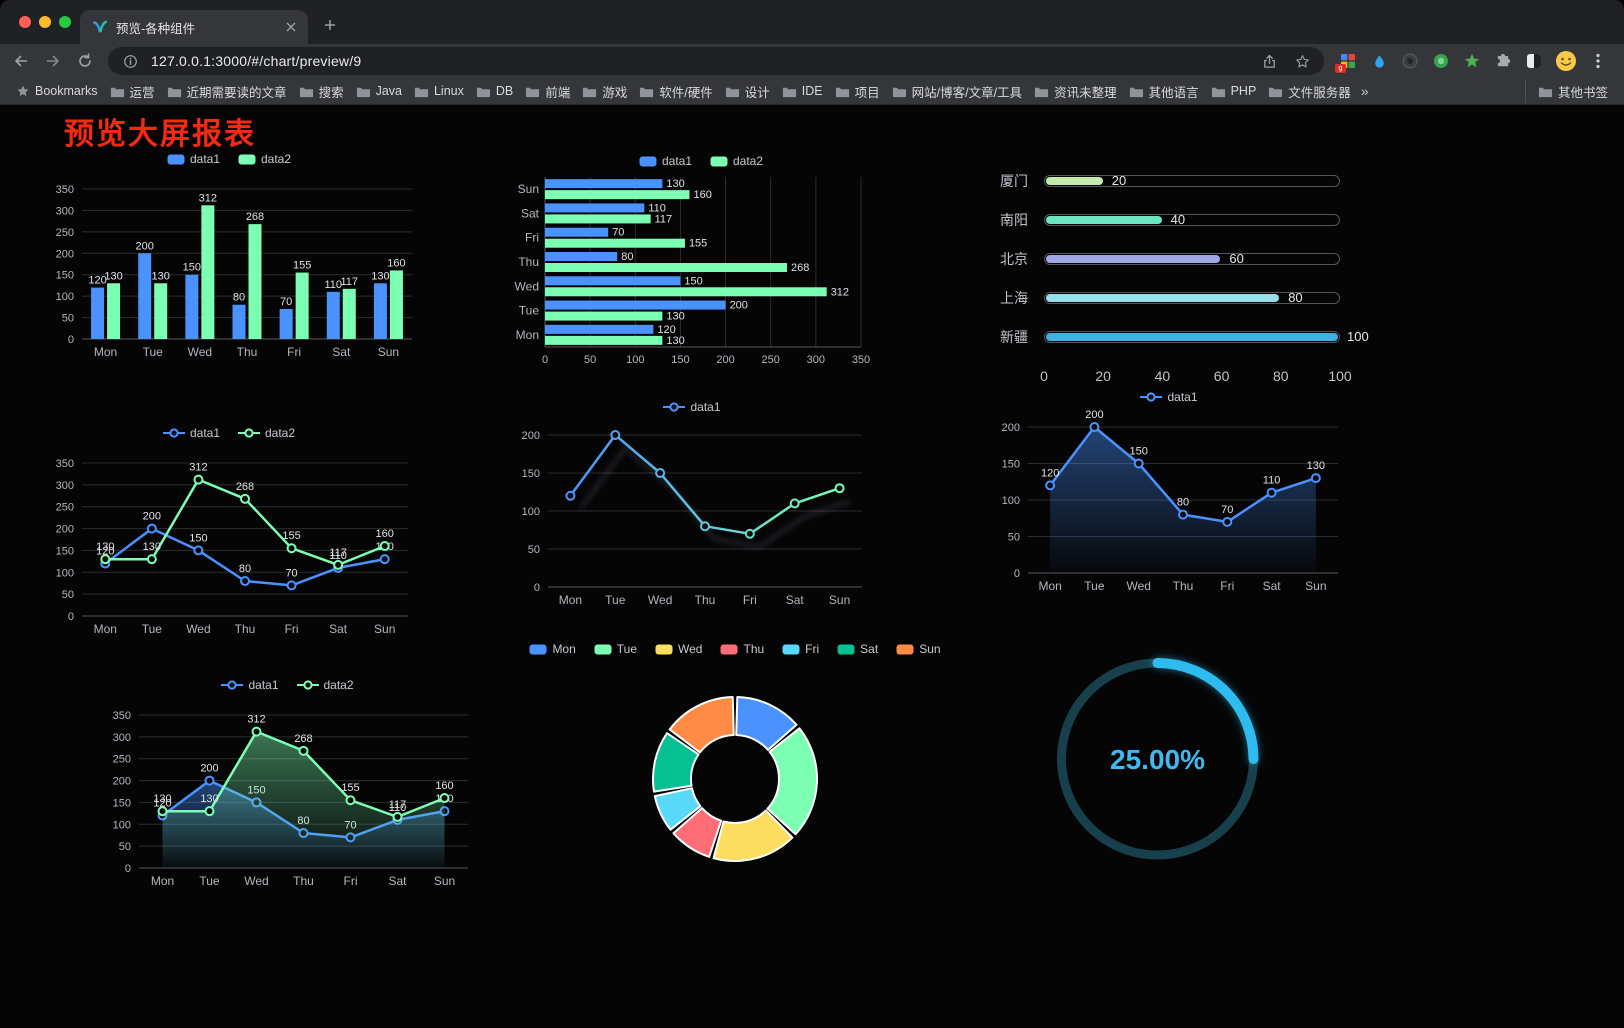  I want to click on extension-icon-green-circle, so click(1441, 61).